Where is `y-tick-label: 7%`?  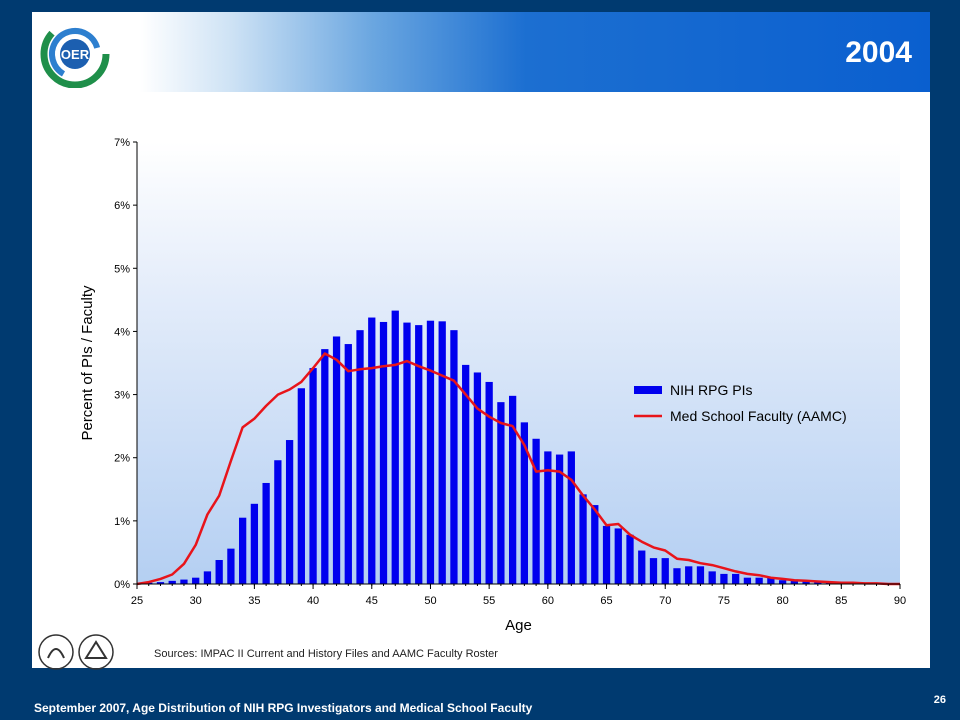 y-tick-label: 7% is located at coordinates (122, 143).